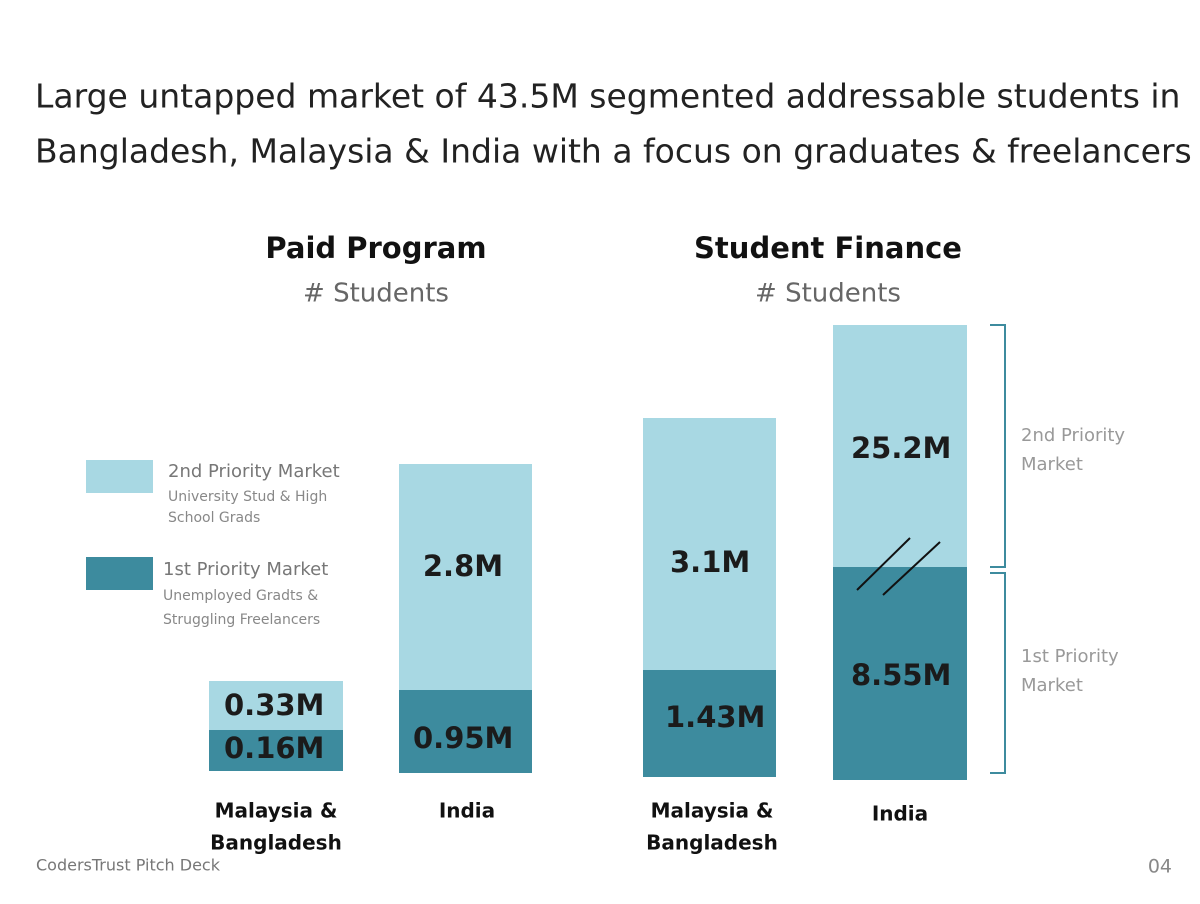 The height and width of the screenshot is (904, 1200). I want to click on value-label: 25.2M, so click(901, 448).